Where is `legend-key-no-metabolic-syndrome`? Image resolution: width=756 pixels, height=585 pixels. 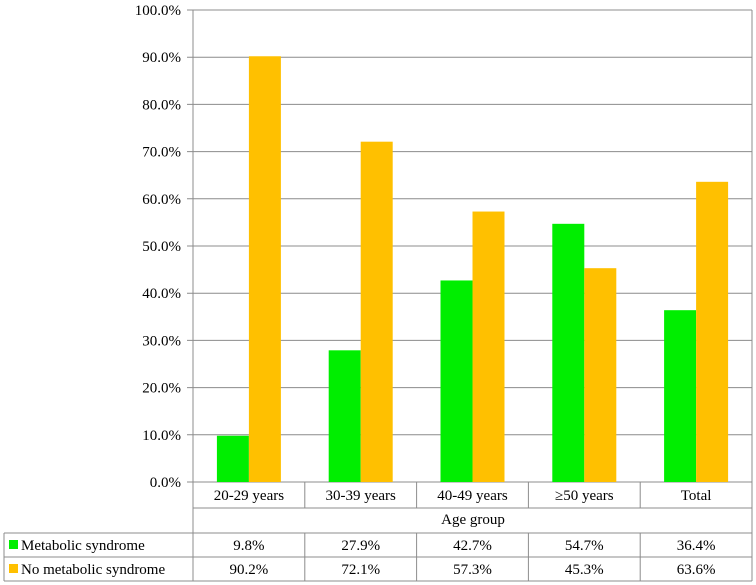 legend-key-no-metabolic-syndrome is located at coordinates (13, 568).